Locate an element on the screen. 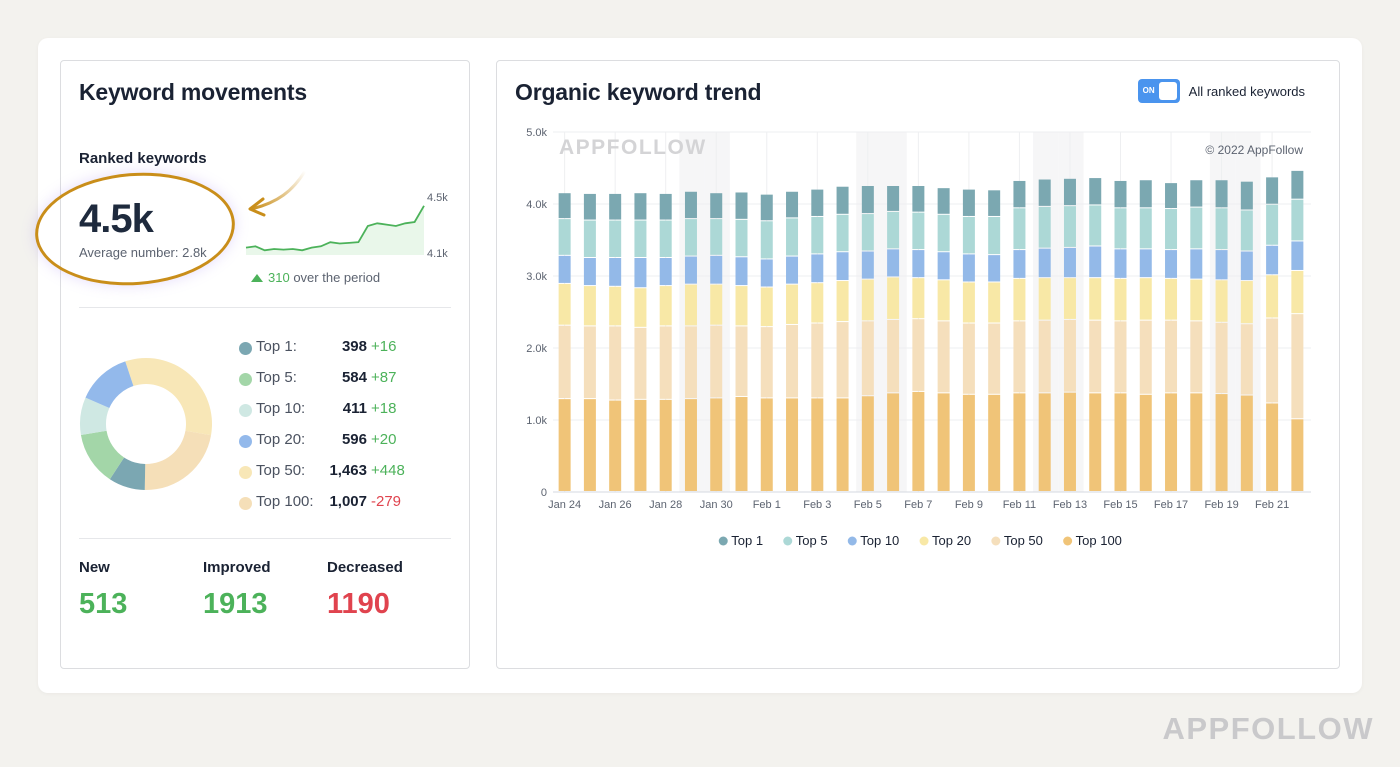  legend-item-top-20: Top 20 is located at coordinates (945, 540).